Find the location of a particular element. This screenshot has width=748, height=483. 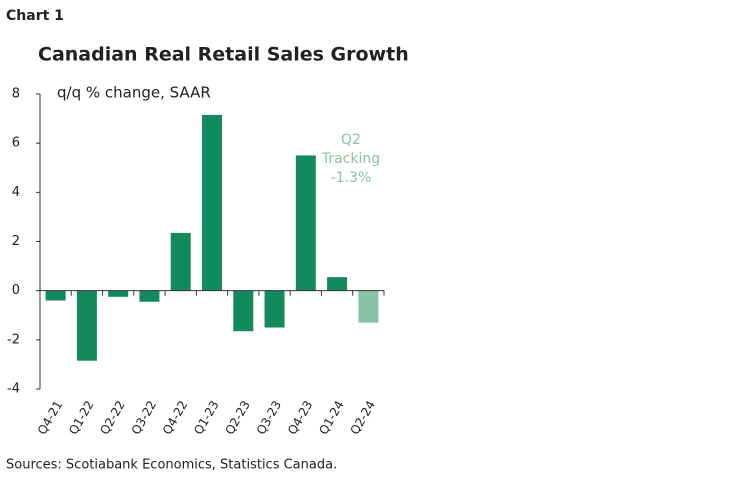

x-tick-label: Q3-23 is located at coordinates (269, 417).